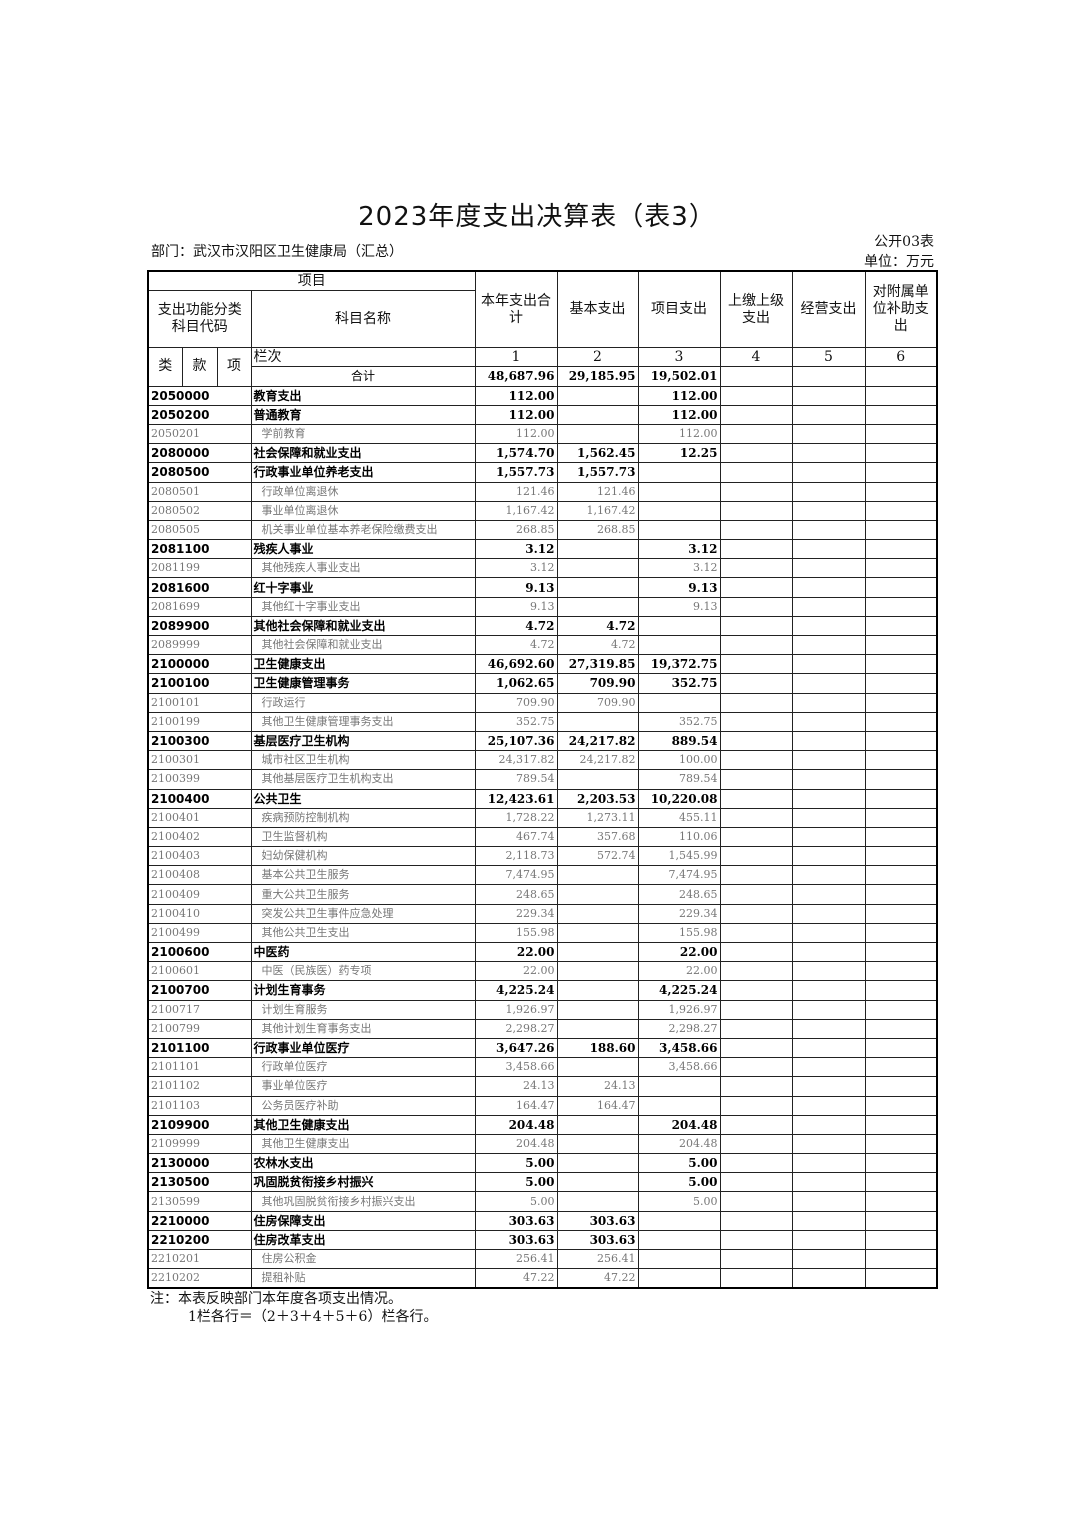 This screenshot has width=1074, height=1520. What do you see at coordinates (597, 1278) in the screenshot?
I see `row-col2: 47.22` at bounding box center [597, 1278].